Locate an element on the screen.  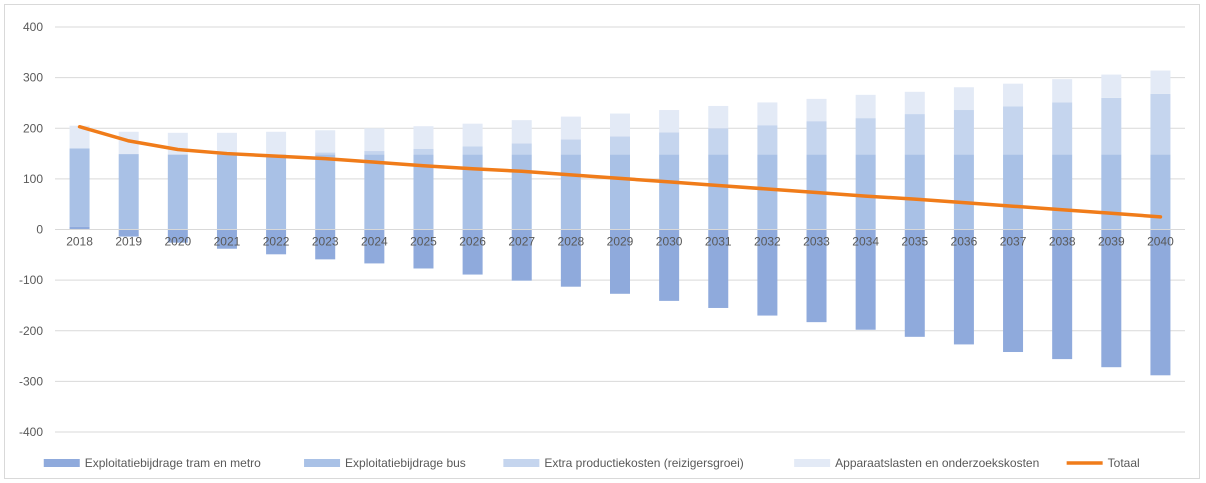
x-tick-label: 2021 is located at coordinates (227, 242).